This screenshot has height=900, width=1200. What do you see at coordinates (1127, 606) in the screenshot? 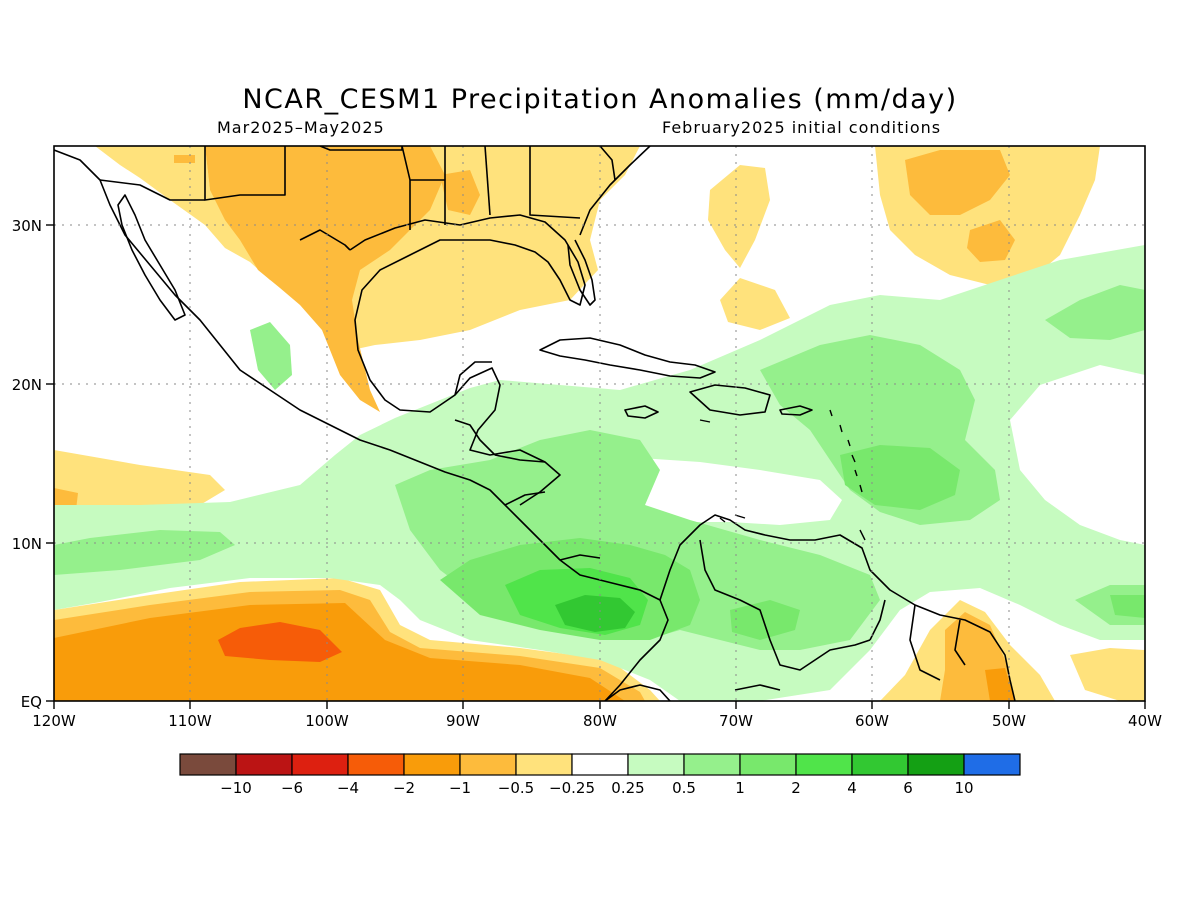
I see `wet-region-atlantic-eq-strong` at bounding box center [1127, 606].